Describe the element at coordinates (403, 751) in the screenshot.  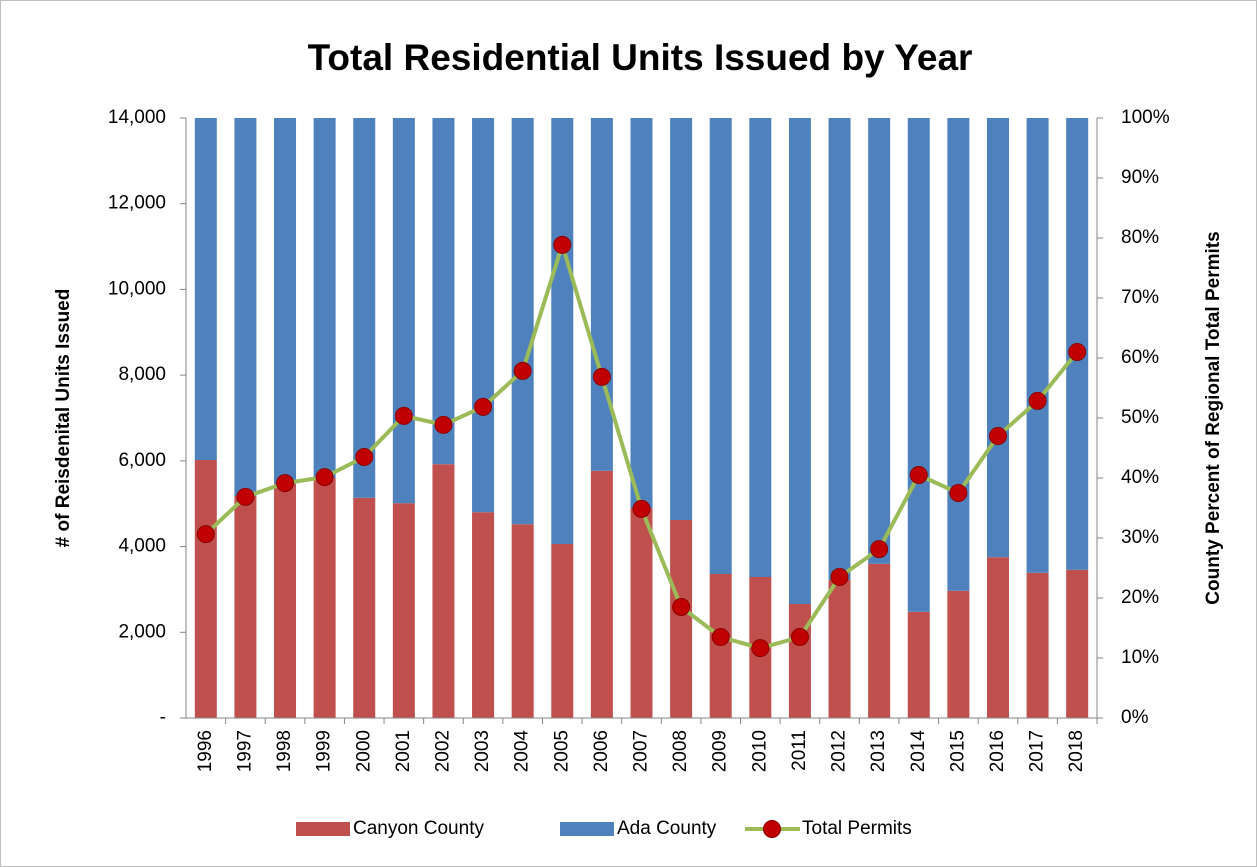
I see `x-tick-label: 2001` at that location.